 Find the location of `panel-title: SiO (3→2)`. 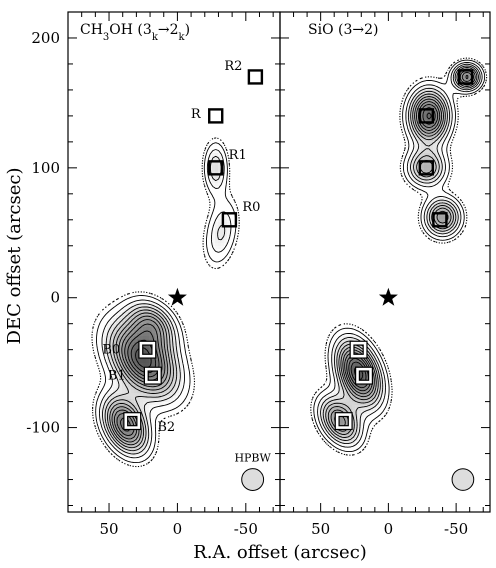

panel-title: SiO (3→2) is located at coordinates (343, 30).